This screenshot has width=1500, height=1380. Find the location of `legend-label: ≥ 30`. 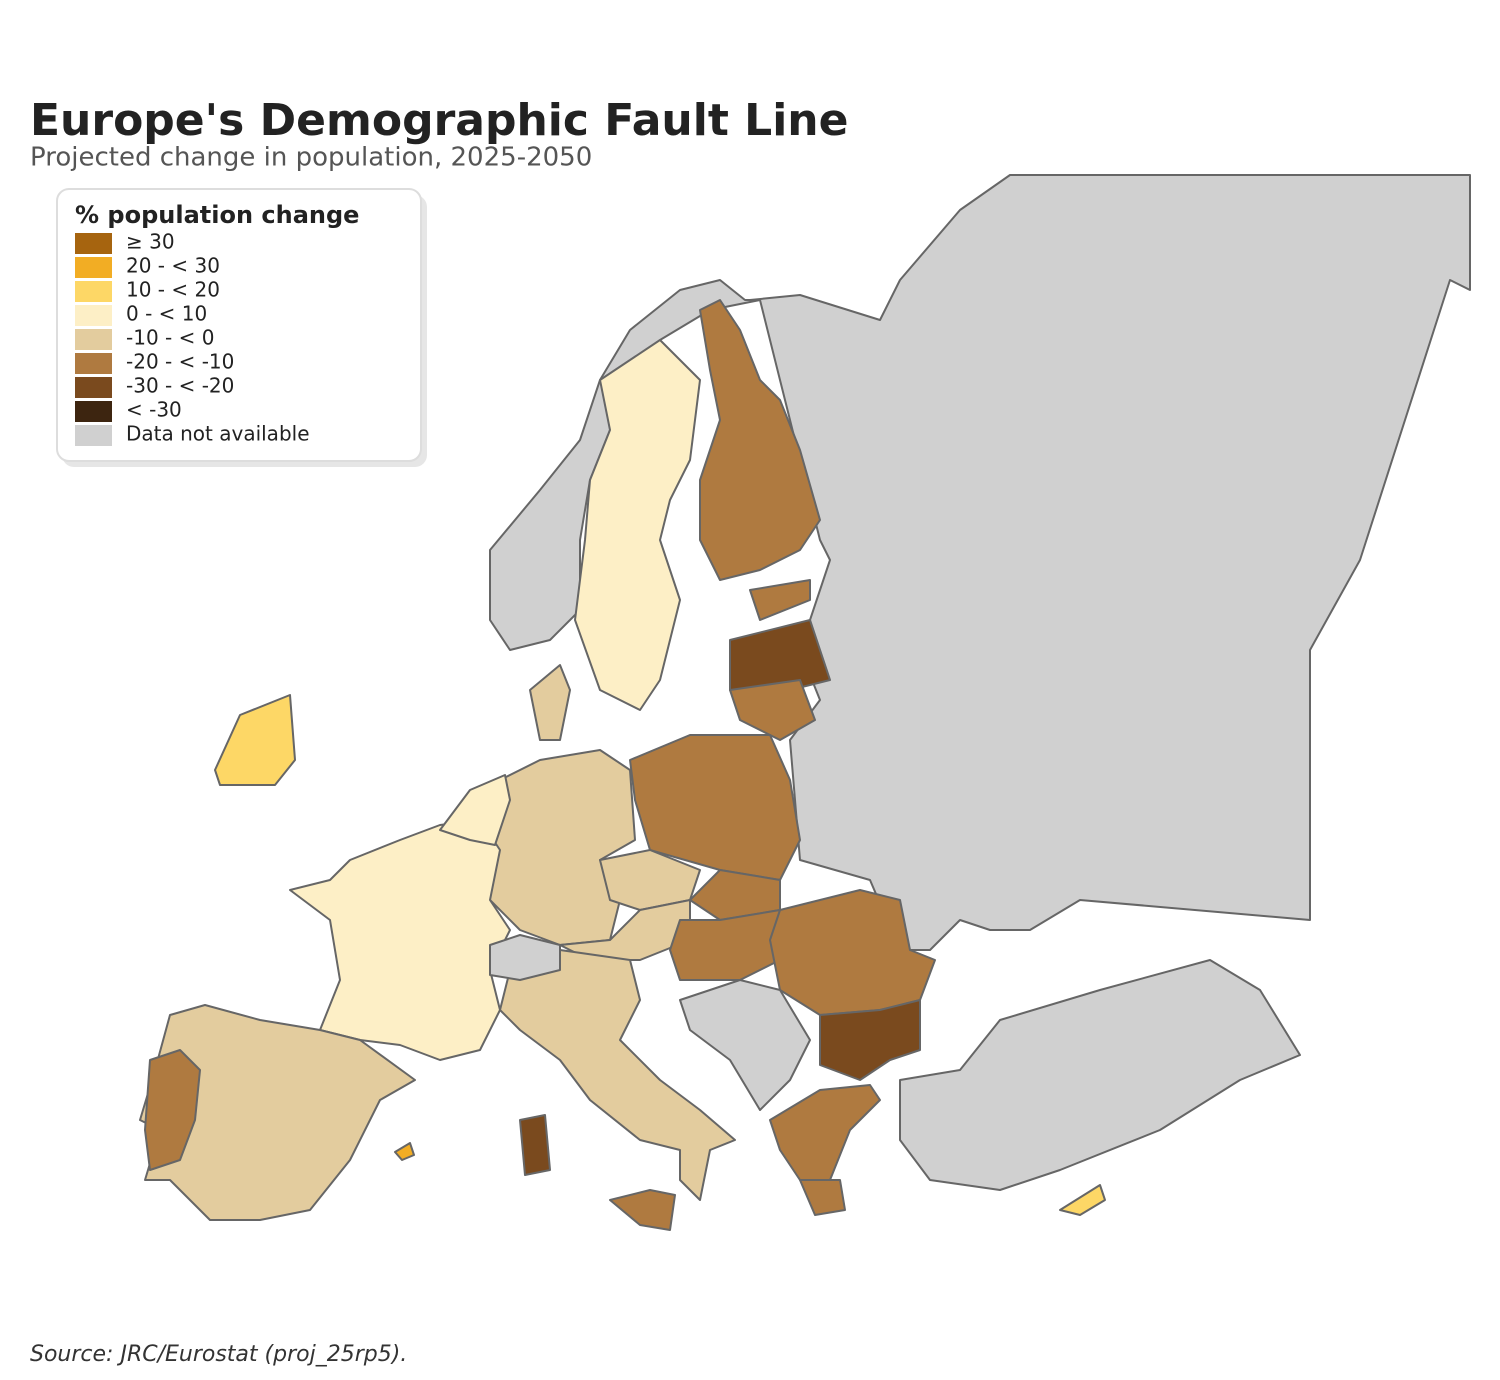

legend-label: ≥ 30 is located at coordinates (150, 242).